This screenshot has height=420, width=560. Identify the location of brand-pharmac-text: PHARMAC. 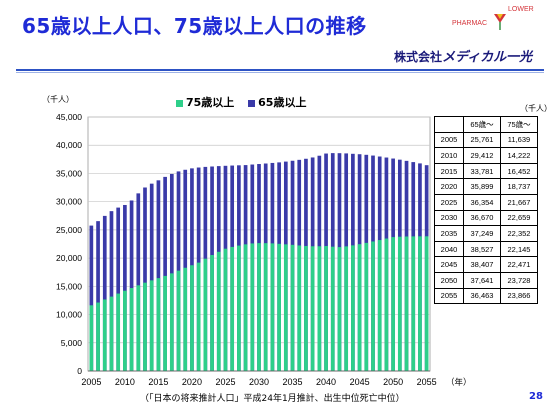
(470, 23).